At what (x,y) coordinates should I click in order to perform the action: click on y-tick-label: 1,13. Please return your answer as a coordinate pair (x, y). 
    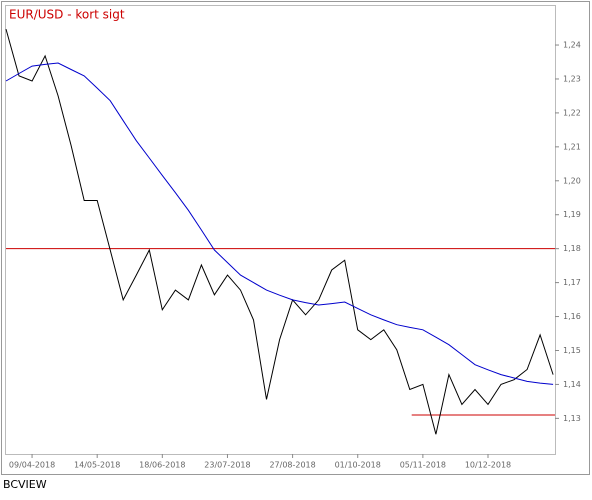
    Looking at the image, I should click on (572, 418).